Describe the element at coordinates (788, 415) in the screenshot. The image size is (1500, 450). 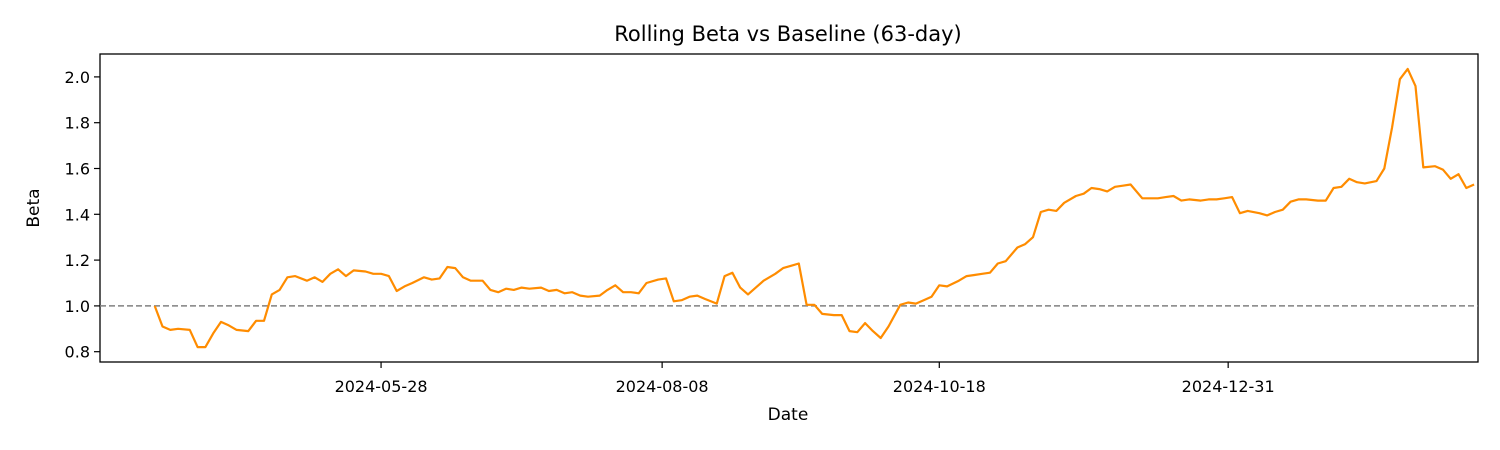
I see `x-axis-label: Date` at that location.